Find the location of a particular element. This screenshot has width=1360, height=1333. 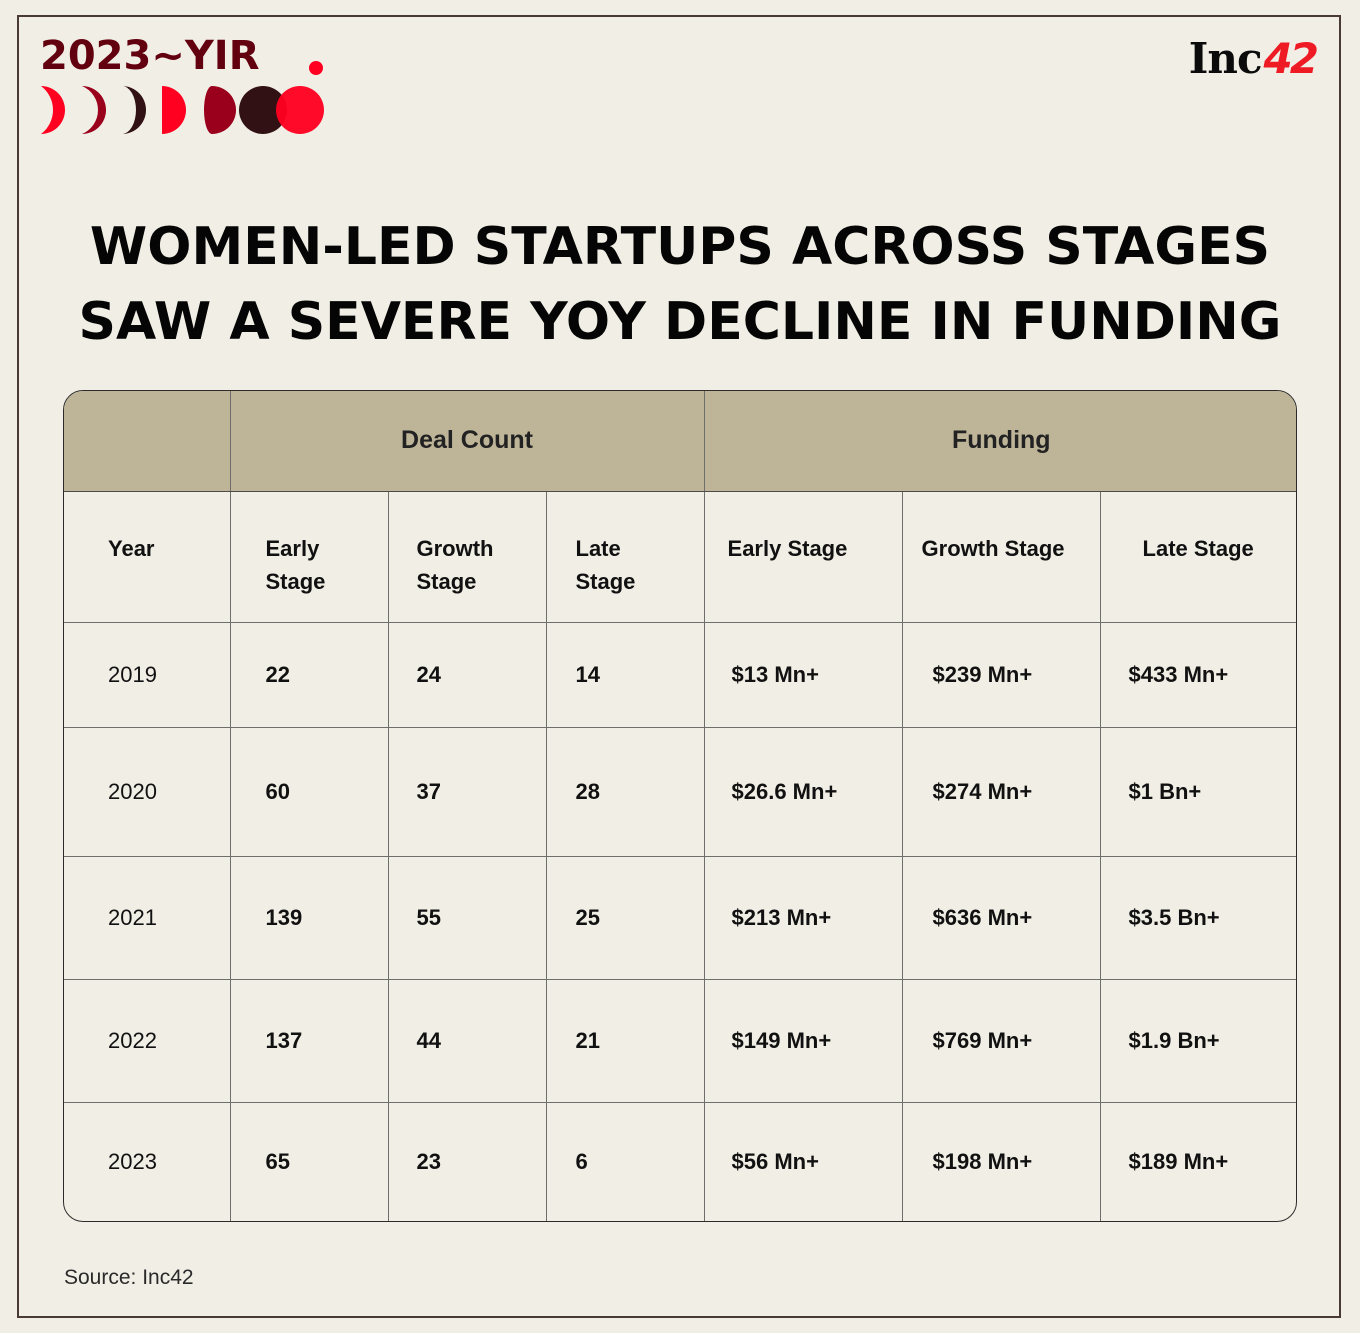

column-header-funding-growth: Growth Stage is located at coordinates (1001, 556).